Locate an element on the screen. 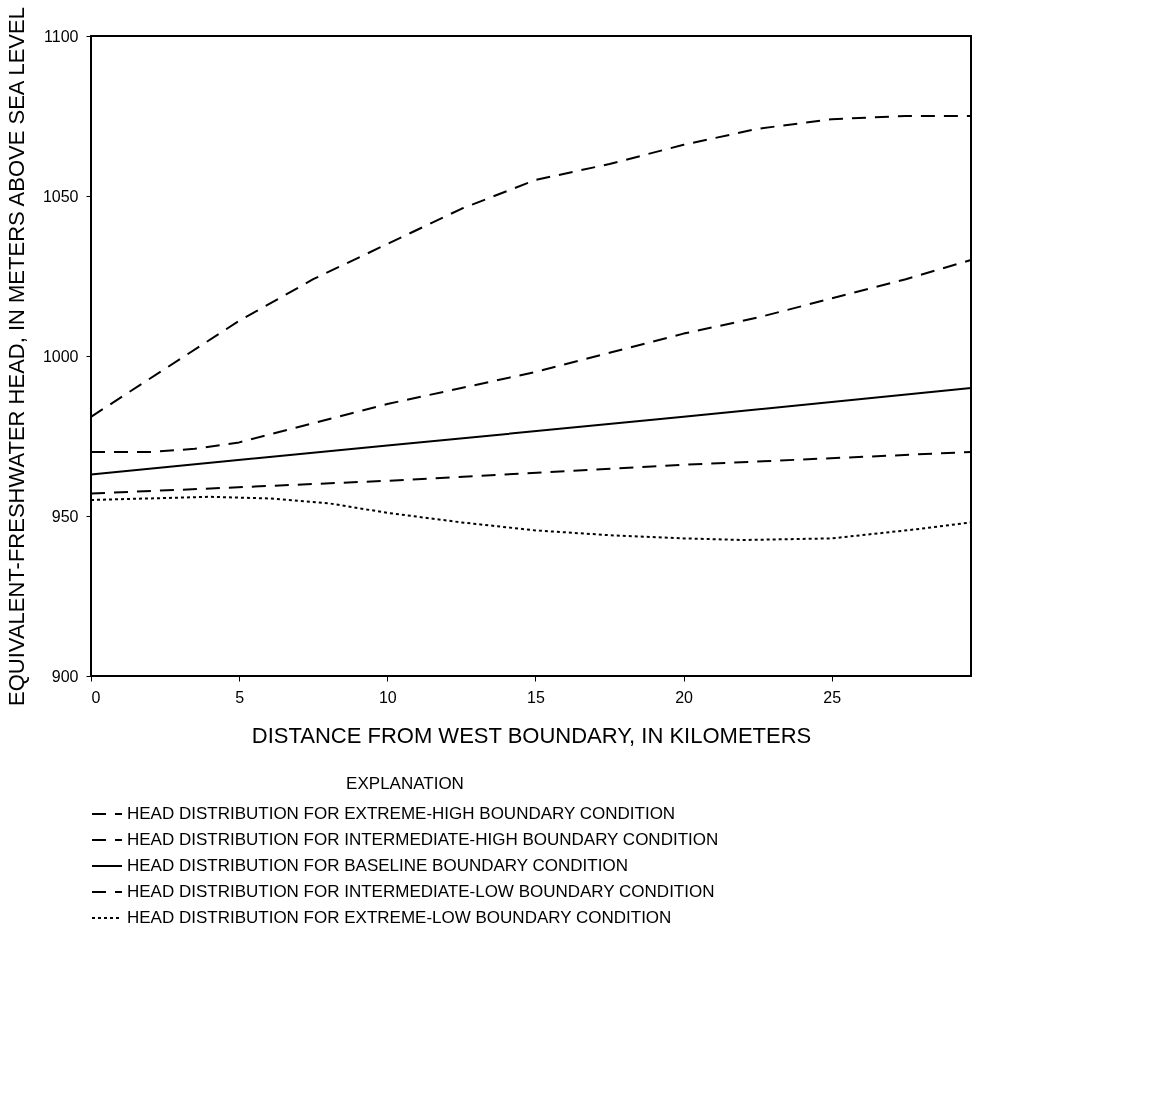 The width and height of the screenshot is (1157, 1112). x-tick-label: 20 is located at coordinates (684, 697).